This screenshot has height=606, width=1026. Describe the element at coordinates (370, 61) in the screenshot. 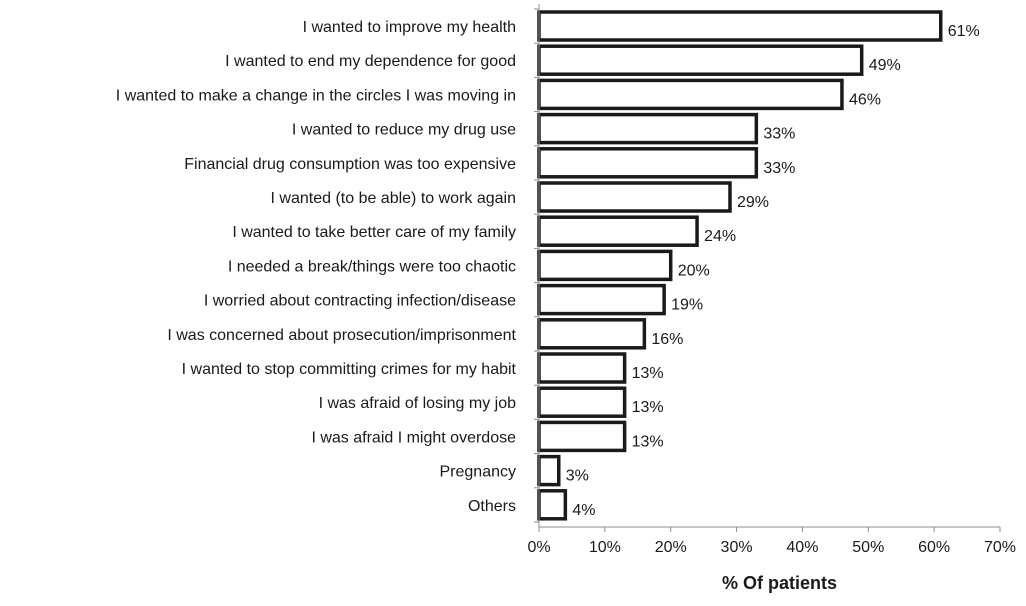

I see `category-label: I wanted to end my dependence for good` at that location.